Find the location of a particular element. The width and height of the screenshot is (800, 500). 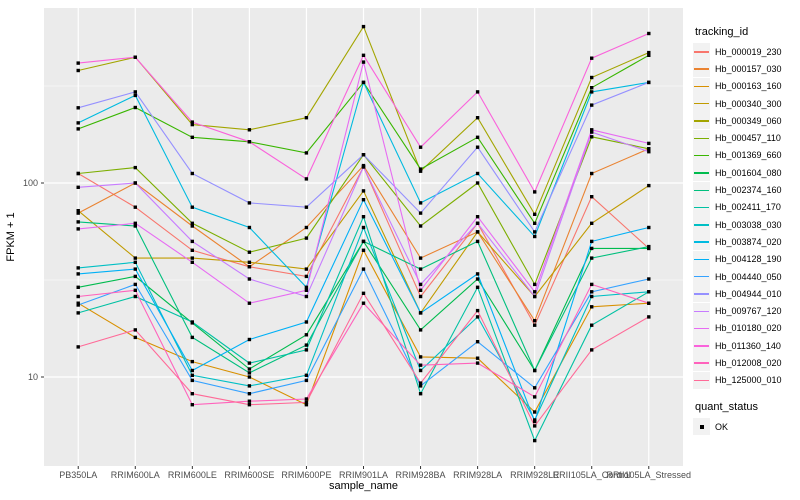

x-tick-label: RRII105LA_Stressed is located at coordinates (648, 475).